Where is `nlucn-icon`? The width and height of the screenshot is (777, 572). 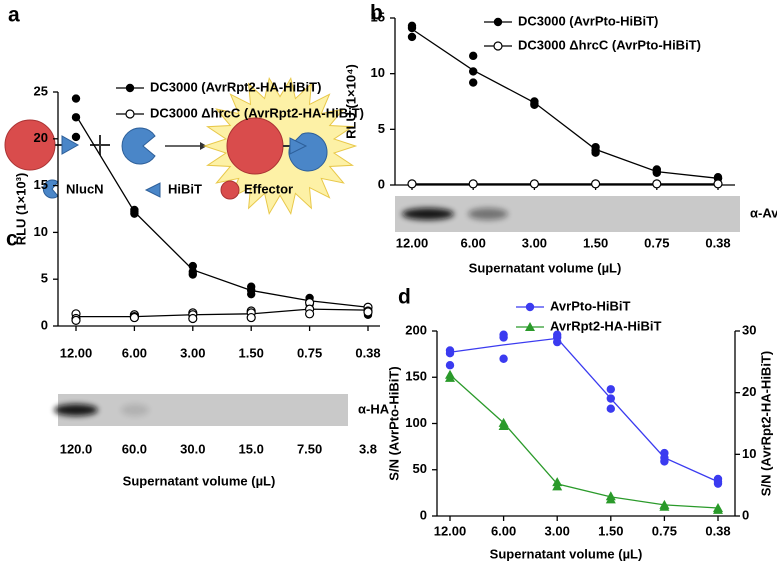
nlucn-icon is located at coordinates (138, 146).